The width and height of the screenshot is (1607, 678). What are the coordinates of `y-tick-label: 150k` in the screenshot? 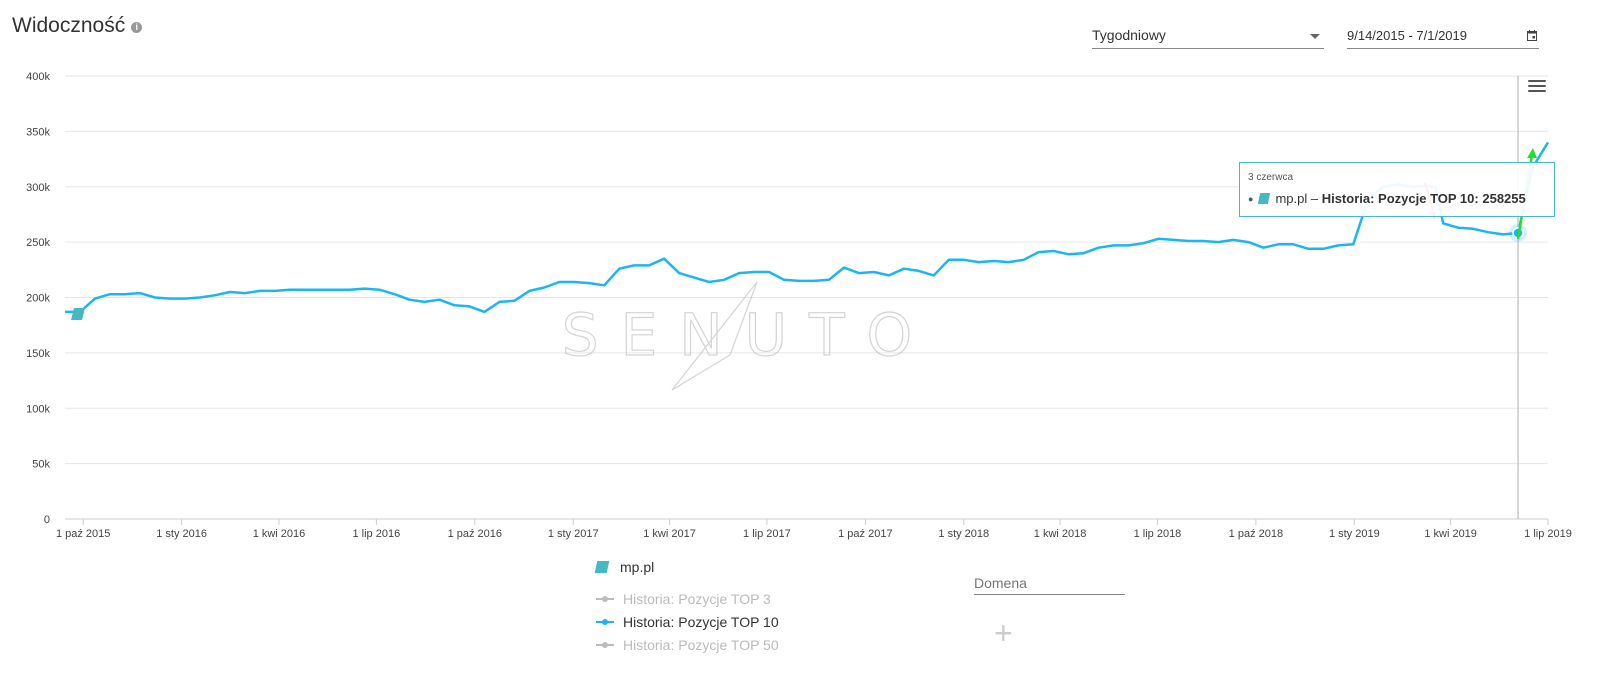 It's located at (38, 354).